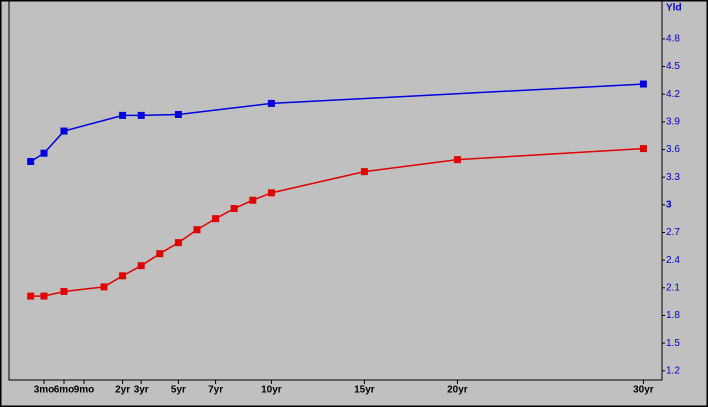 The image size is (708, 407). Describe the element at coordinates (673, 121) in the screenshot. I see `y-tick-label: 3.9` at that location.